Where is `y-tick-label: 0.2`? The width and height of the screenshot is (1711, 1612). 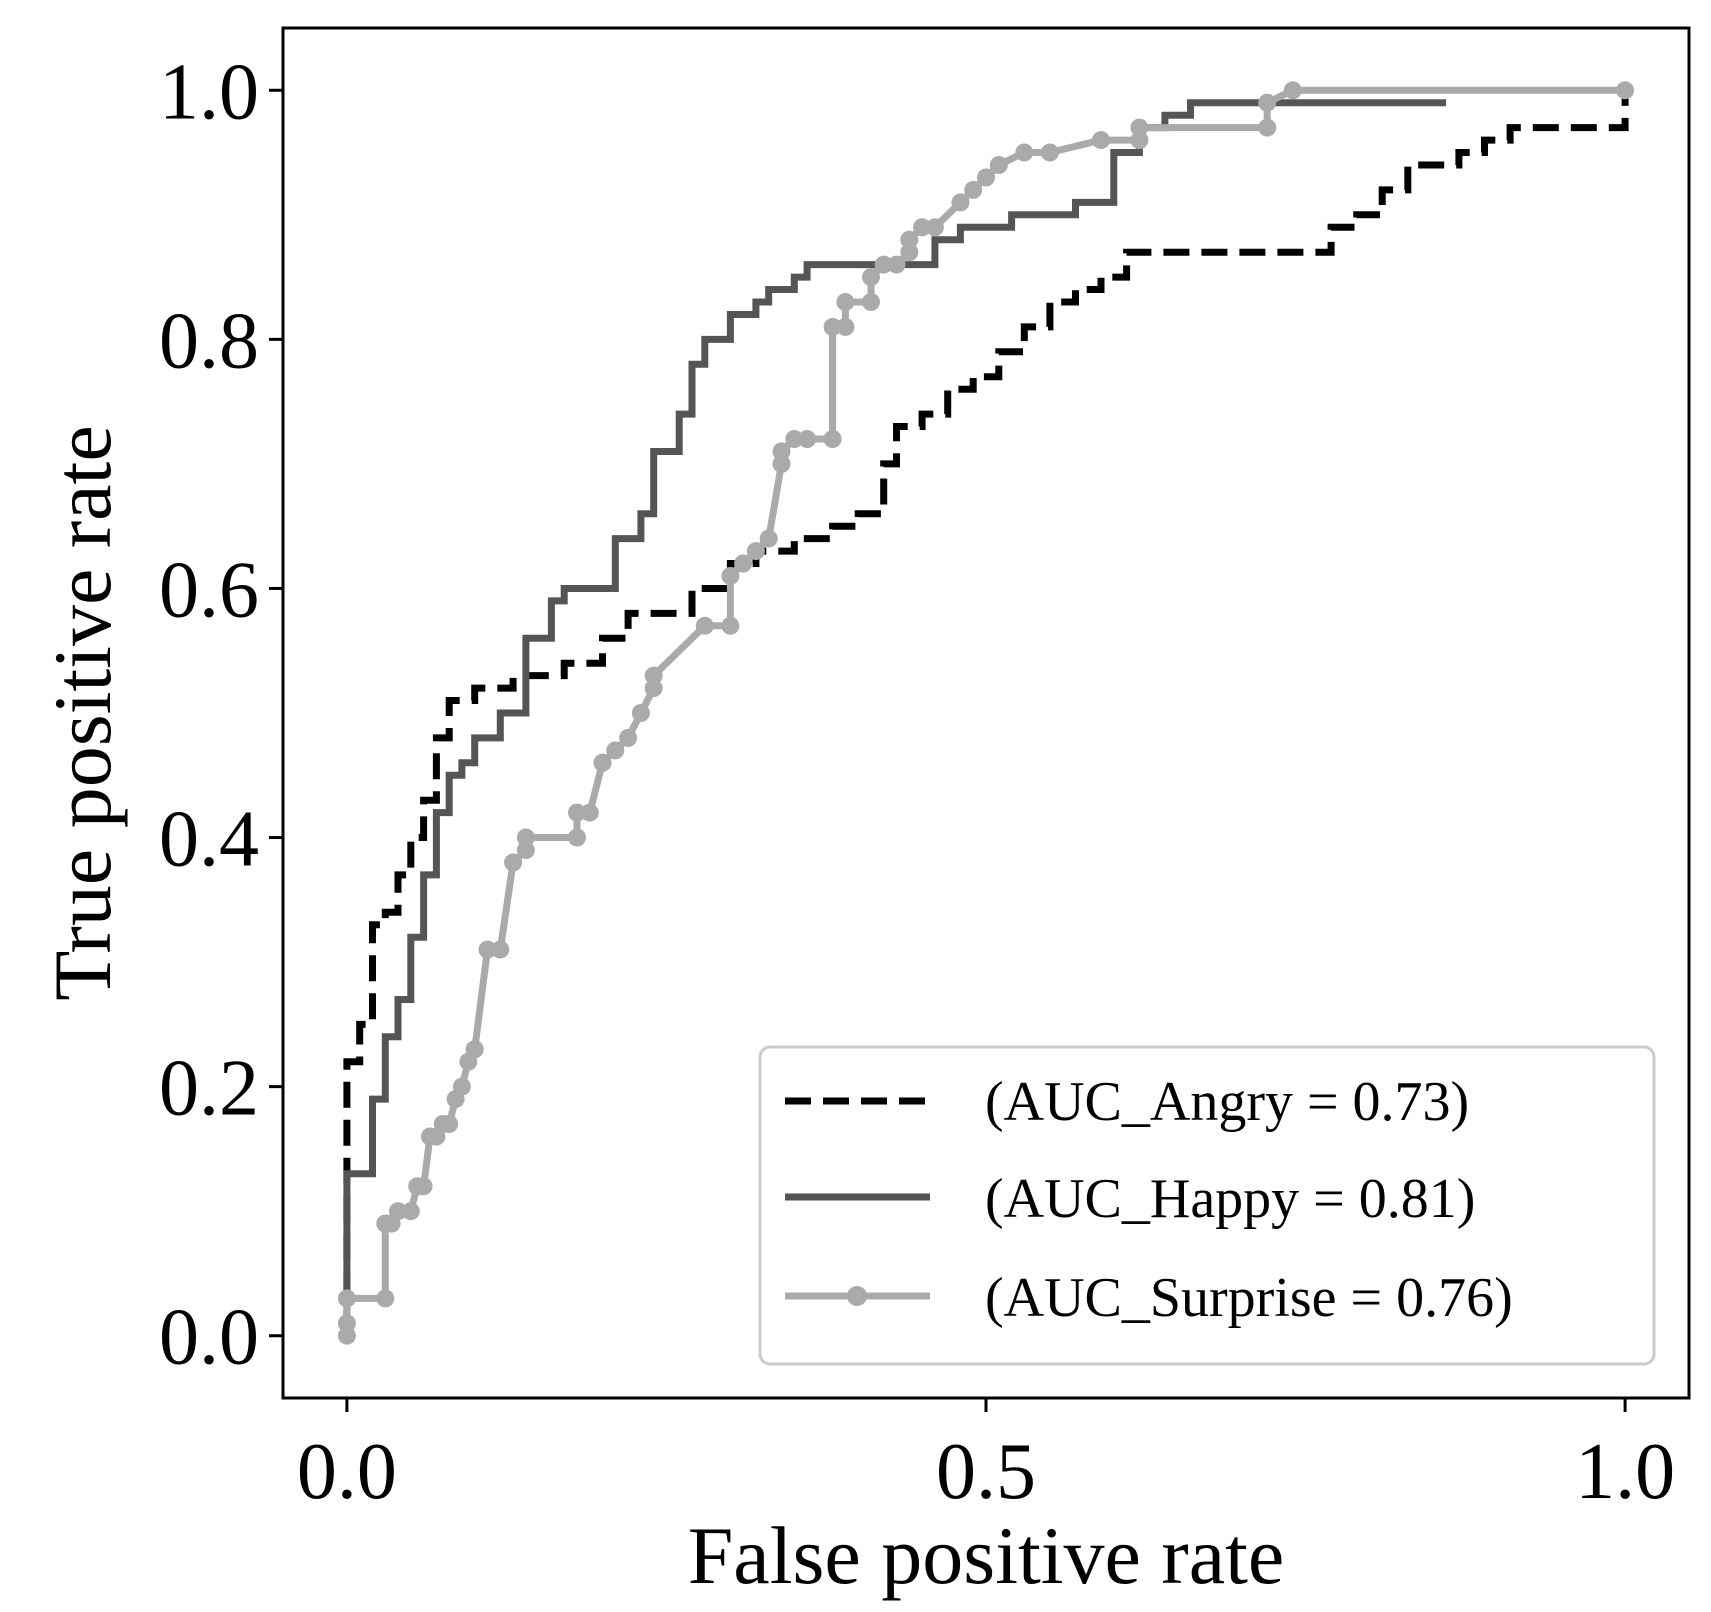
y-tick-label: 0.2 is located at coordinates (209, 1089).